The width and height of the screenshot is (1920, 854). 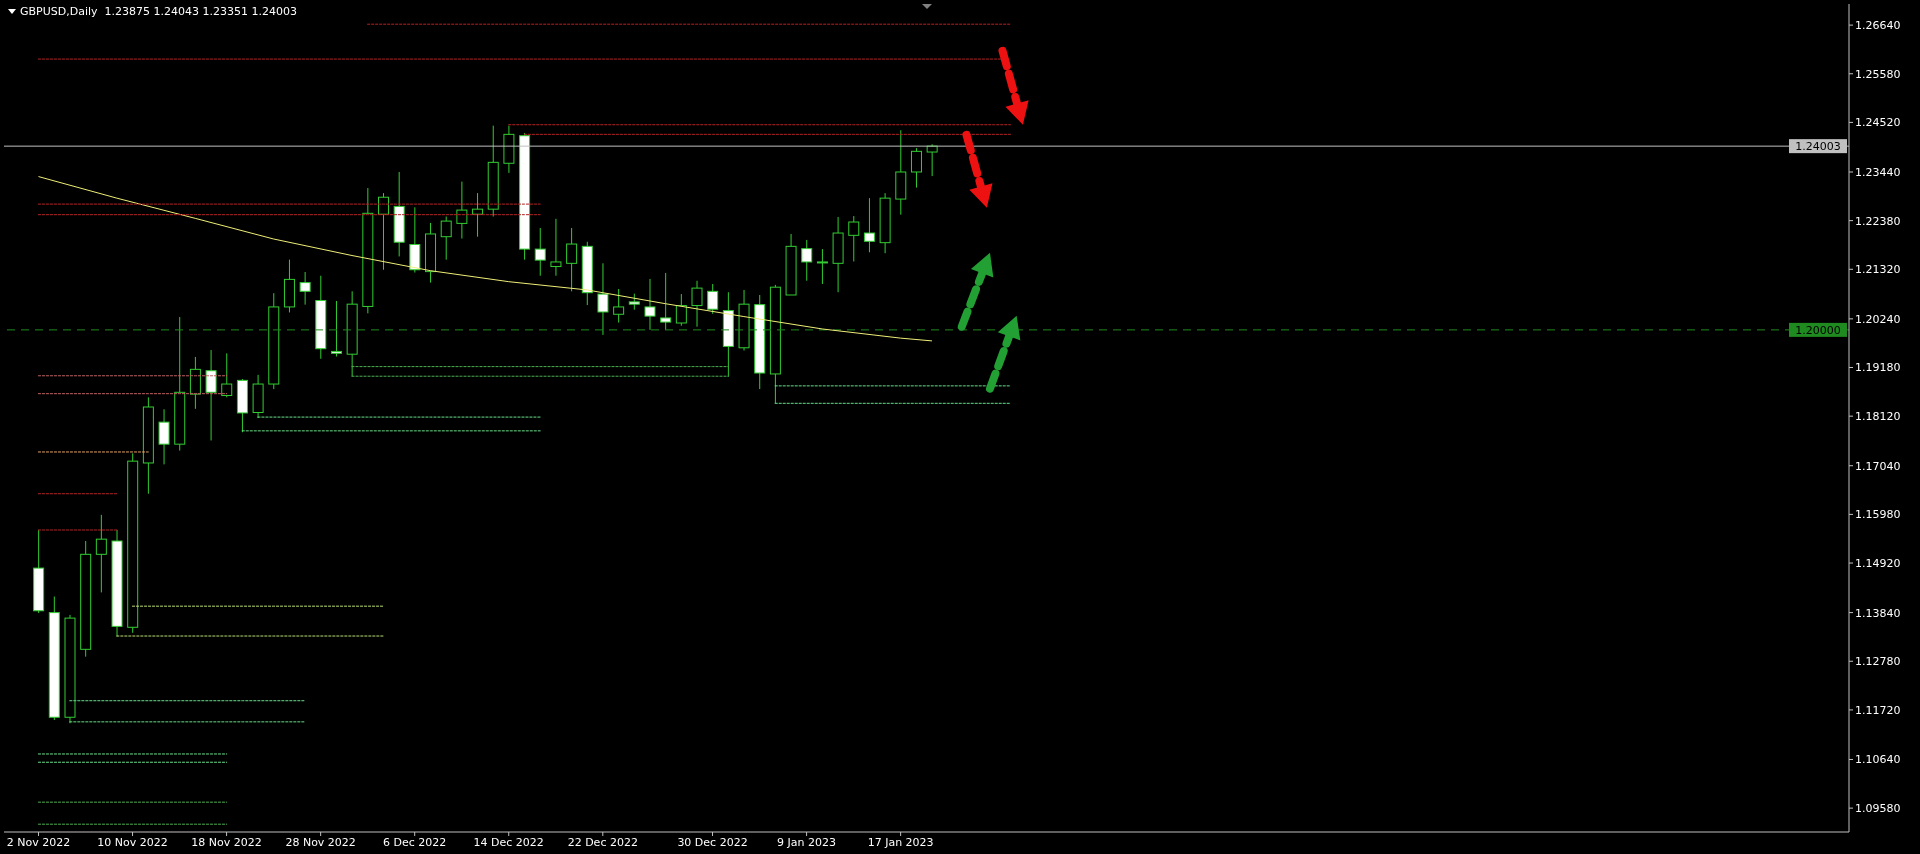 What do you see at coordinates (158, 11) in the screenshot?
I see `chart-title: GBPUSD,Daily 1.23875 1.24043 1.23351 1.24003` at bounding box center [158, 11].